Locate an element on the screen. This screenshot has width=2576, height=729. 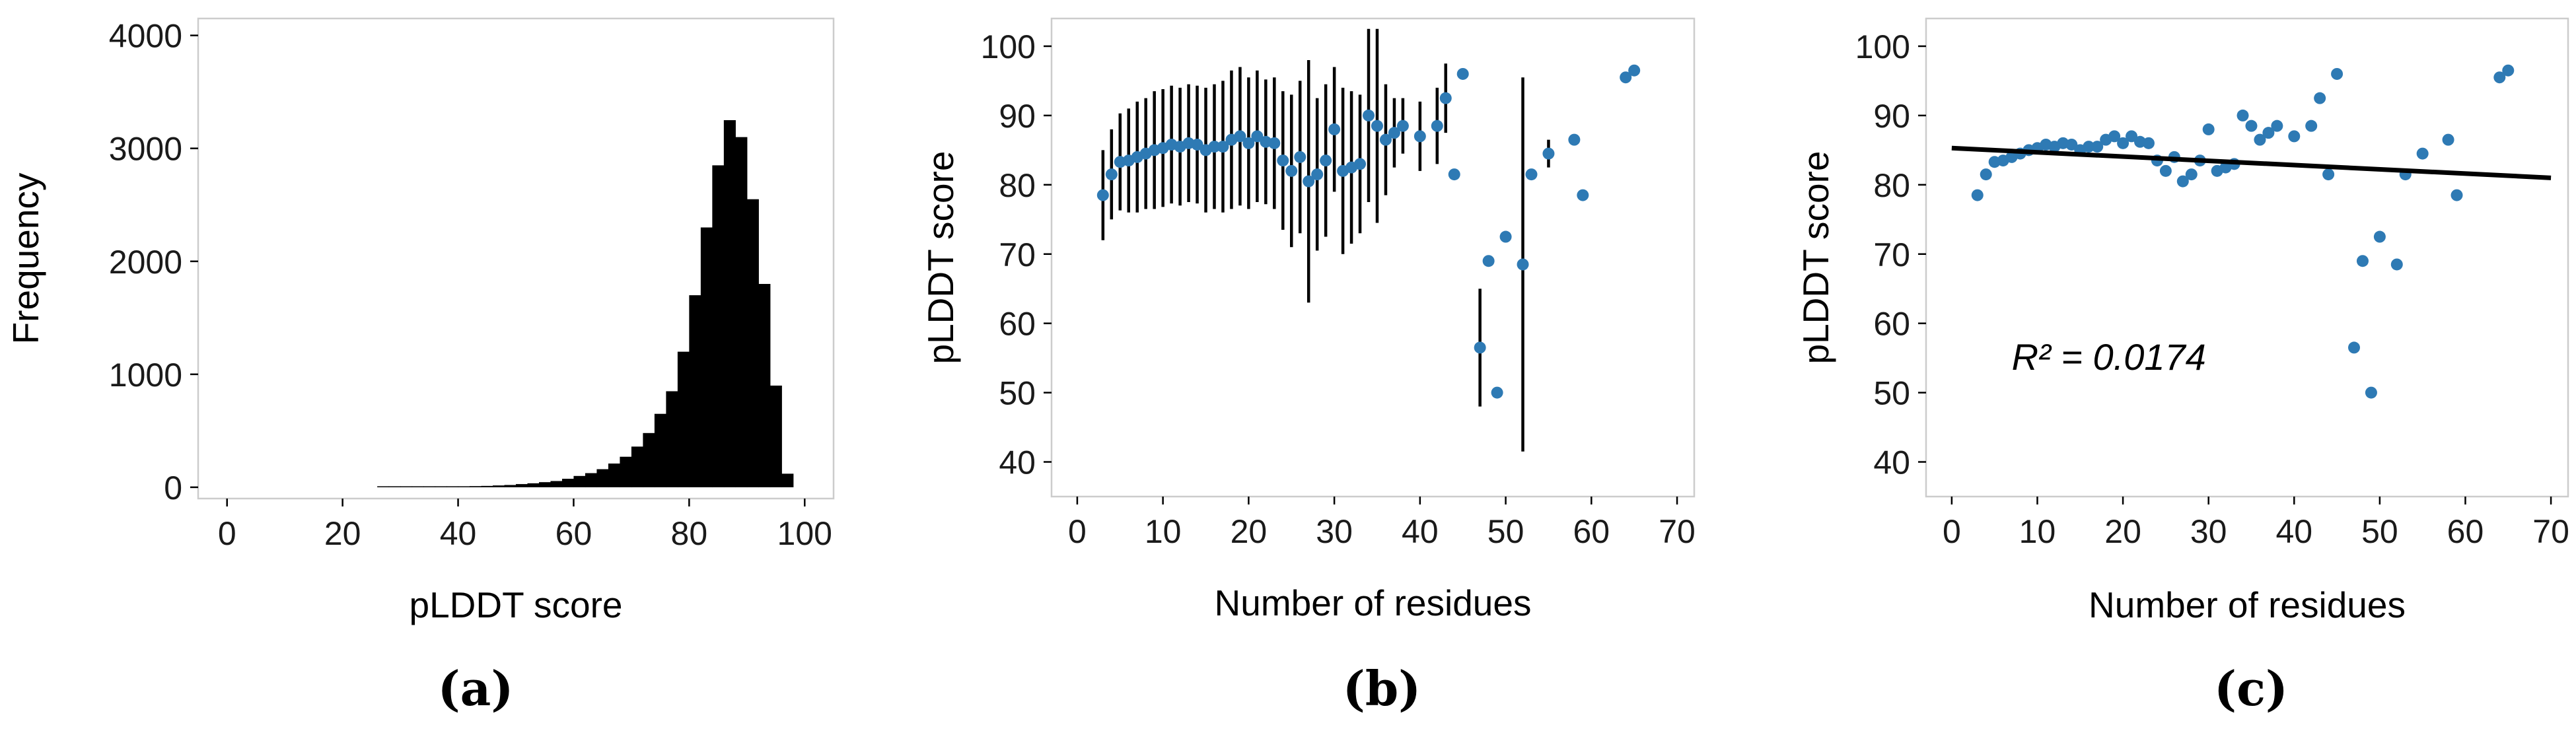
x-tick-label: 40 is located at coordinates (2293, 531).